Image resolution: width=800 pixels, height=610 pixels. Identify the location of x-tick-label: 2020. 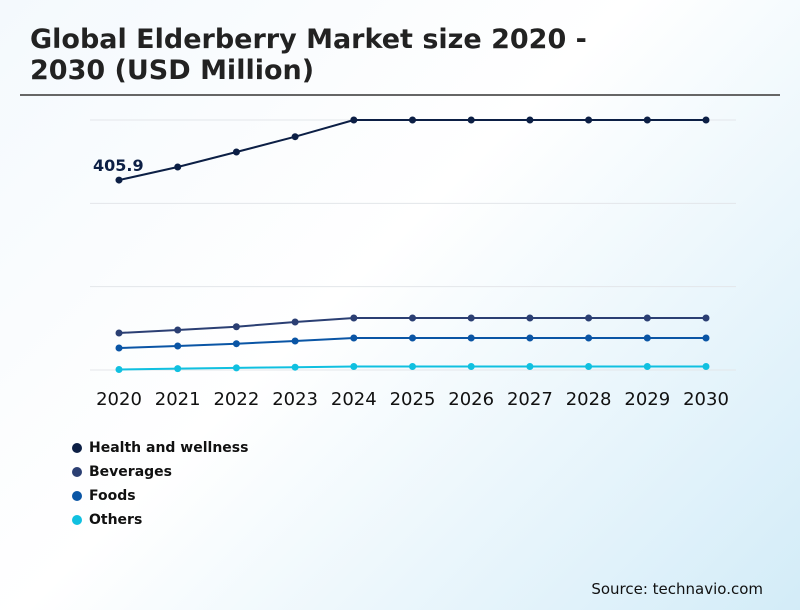
(119, 399).